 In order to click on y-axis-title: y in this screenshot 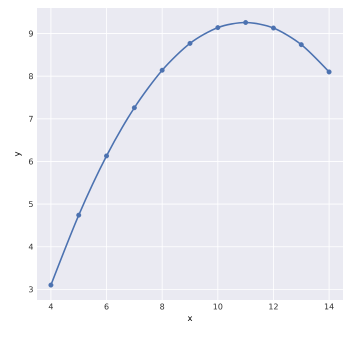, I will do `click(18, 154)`.